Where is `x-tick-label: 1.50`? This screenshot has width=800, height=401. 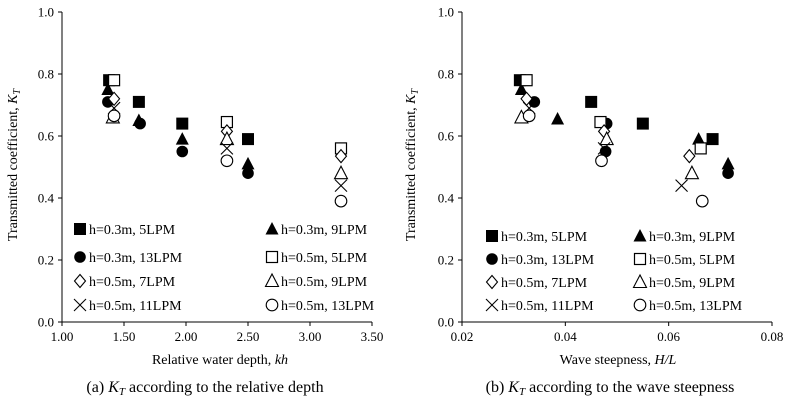
x-tick-label: 1.50 is located at coordinates (124, 336).